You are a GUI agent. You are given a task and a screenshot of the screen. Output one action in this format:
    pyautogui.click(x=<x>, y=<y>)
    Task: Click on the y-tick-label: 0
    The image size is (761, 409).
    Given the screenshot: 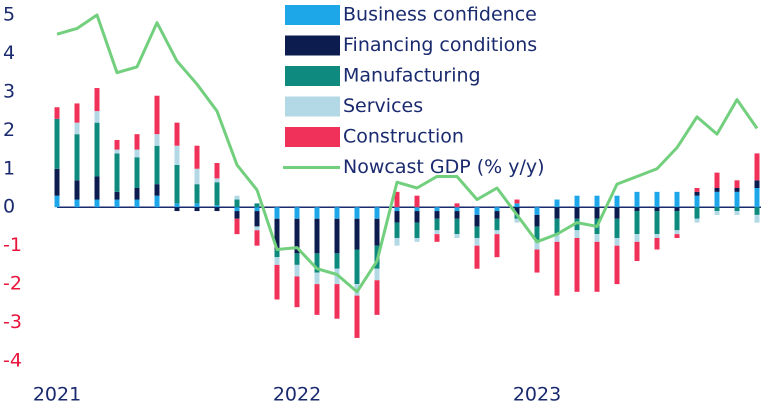 What is the action you would take?
    pyautogui.click(x=9, y=207)
    